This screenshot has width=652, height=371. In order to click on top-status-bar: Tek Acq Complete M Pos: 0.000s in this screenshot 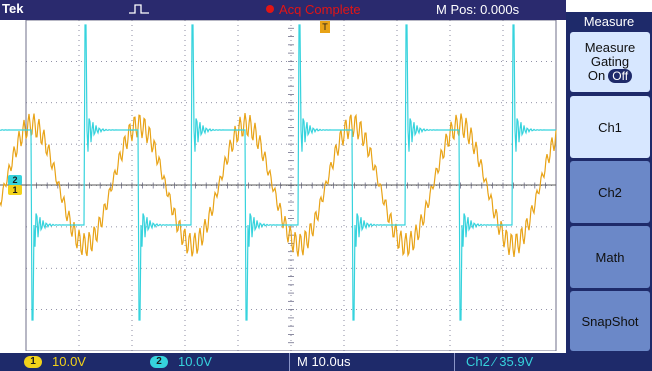, I will do `click(283, 10)`.